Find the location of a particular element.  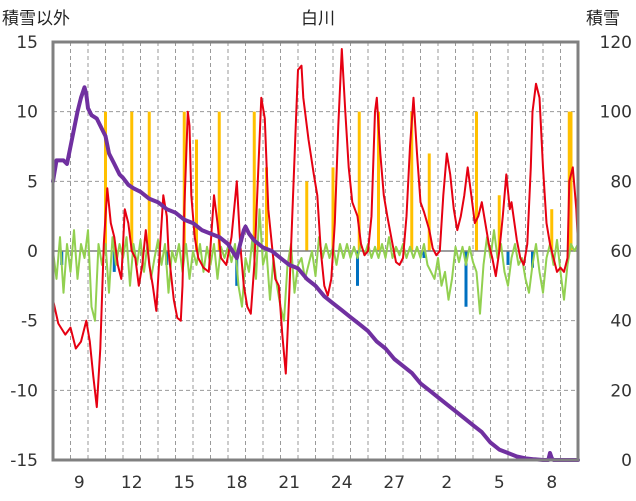

right-tick-label: 60 is located at coordinates (621, 252).